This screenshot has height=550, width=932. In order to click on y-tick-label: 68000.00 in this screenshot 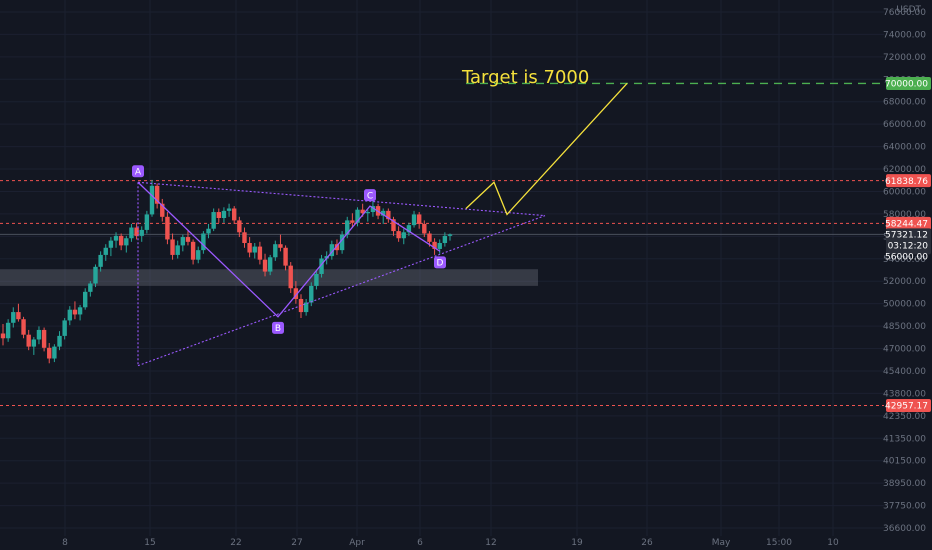, I will do `click(904, 103)`.